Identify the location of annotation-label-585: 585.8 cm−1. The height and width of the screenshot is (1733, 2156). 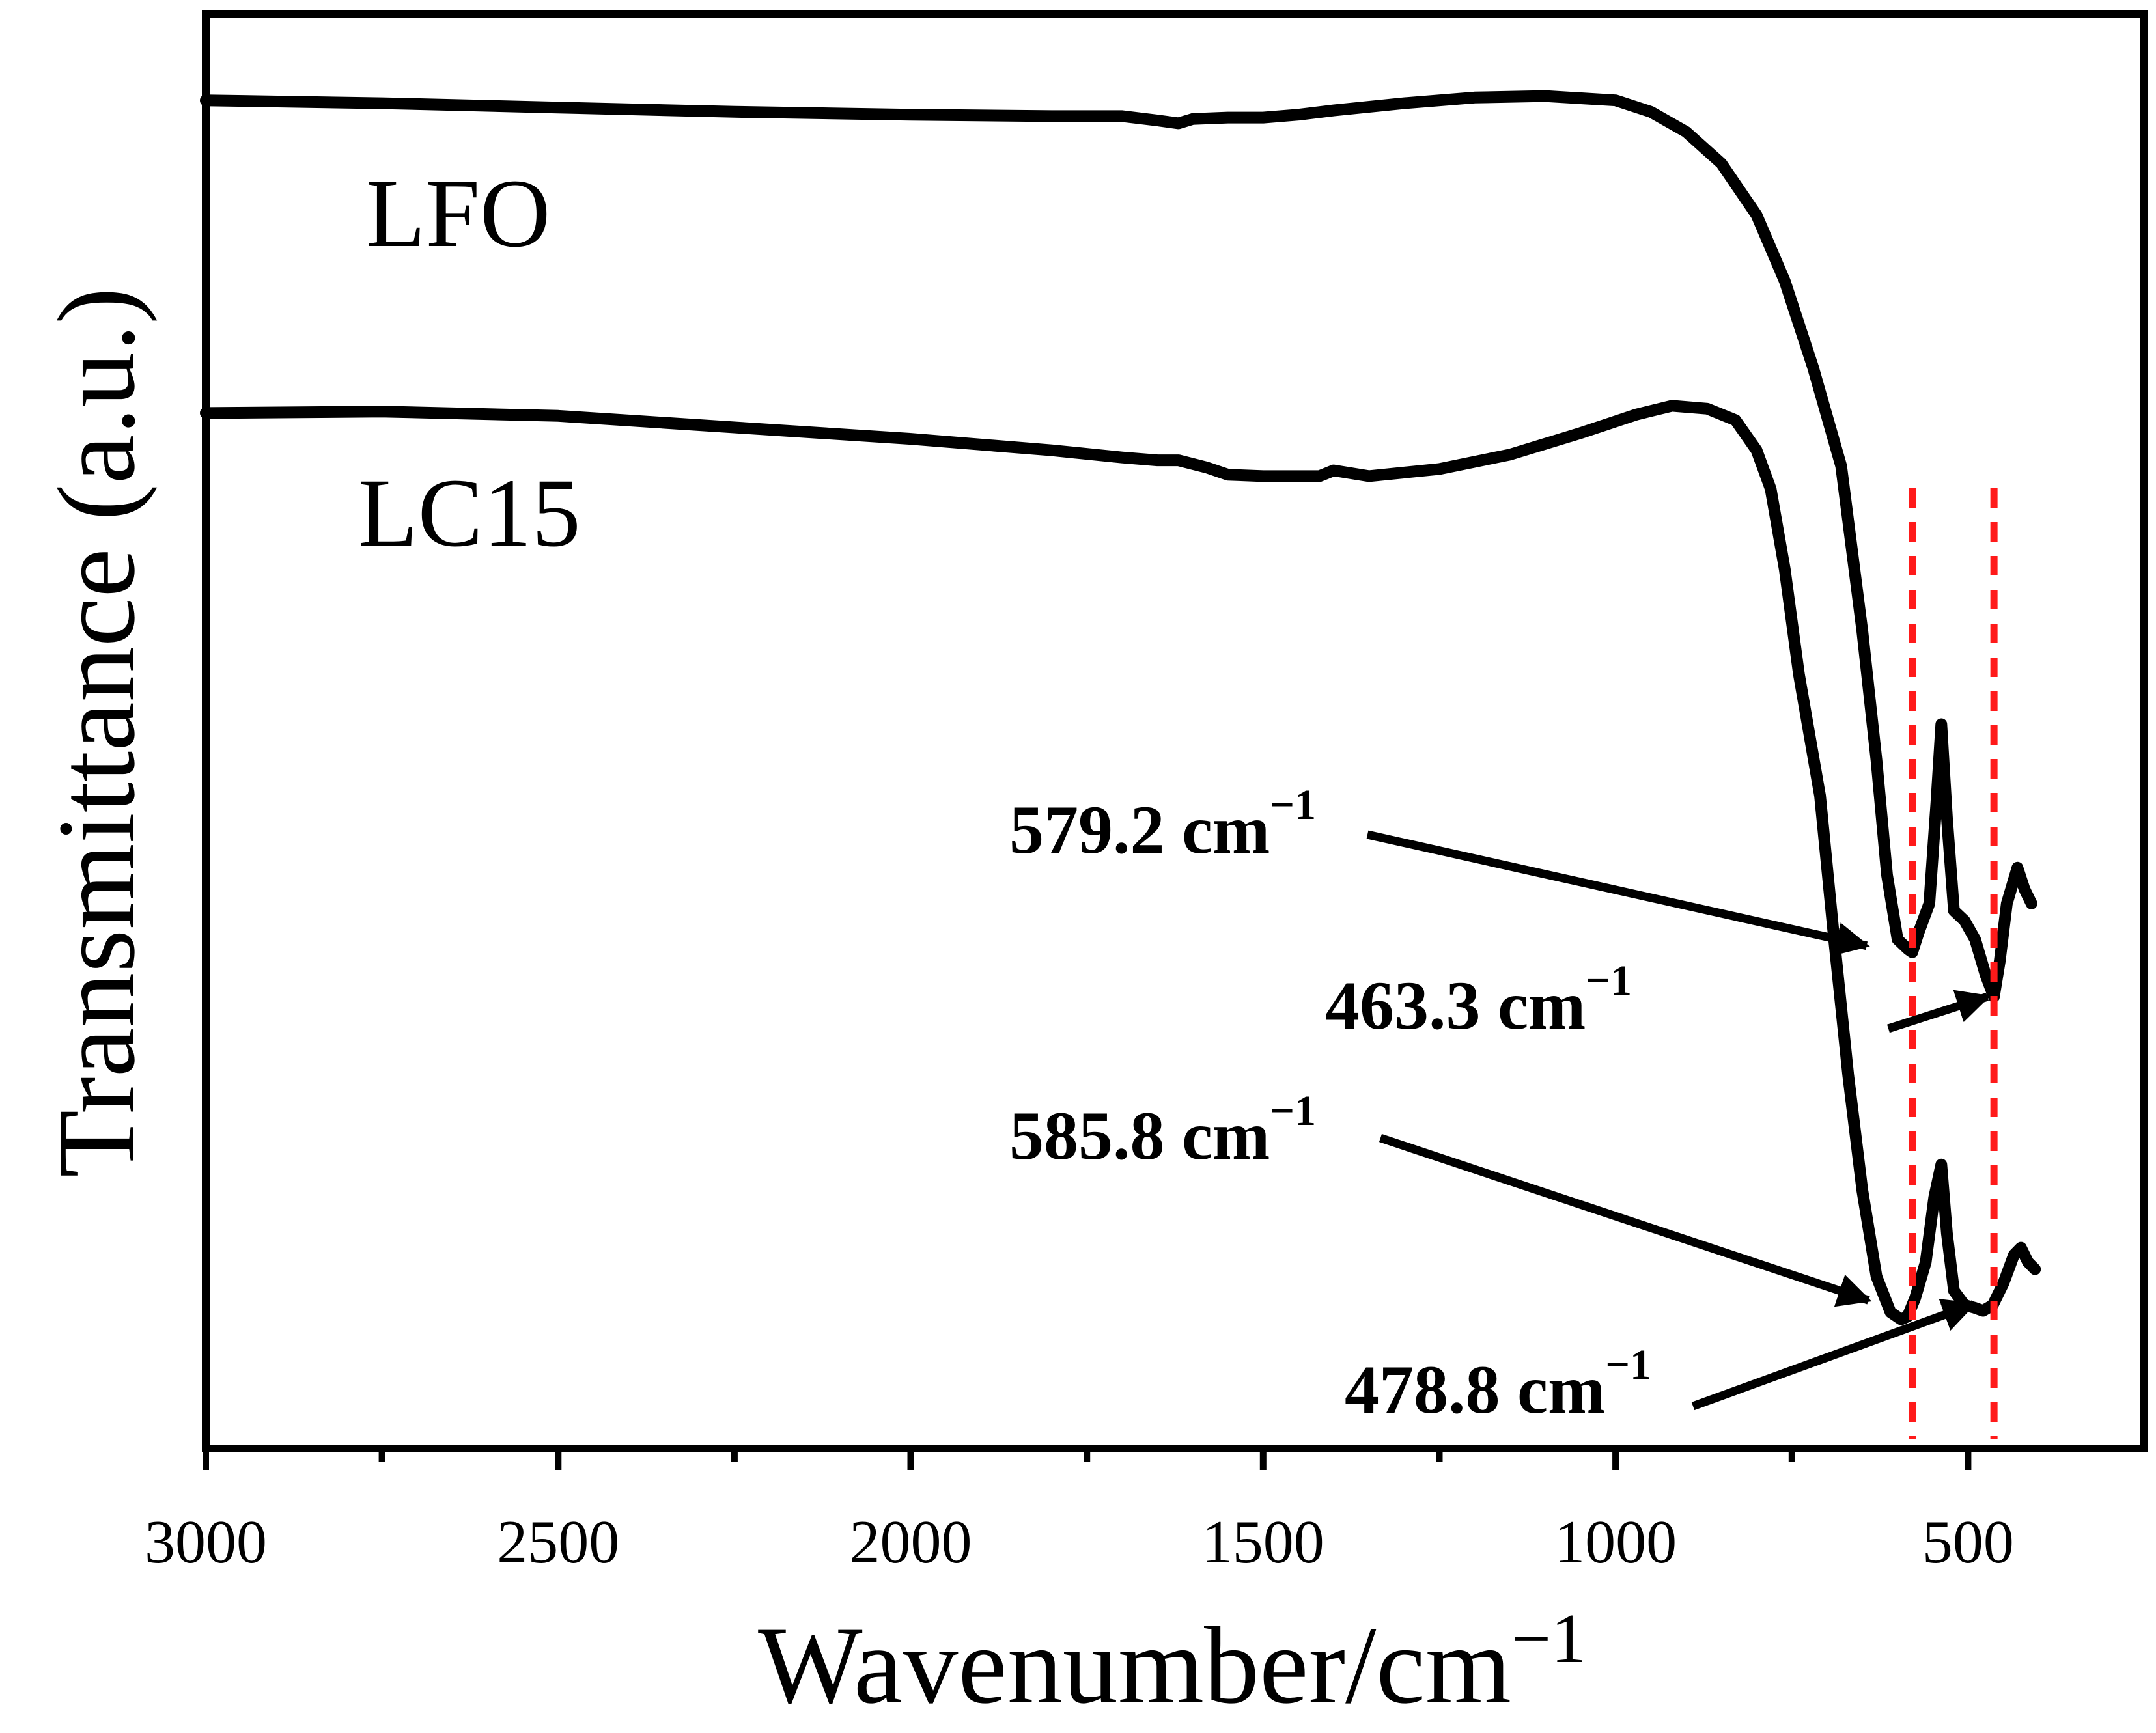
(1163, 1130).